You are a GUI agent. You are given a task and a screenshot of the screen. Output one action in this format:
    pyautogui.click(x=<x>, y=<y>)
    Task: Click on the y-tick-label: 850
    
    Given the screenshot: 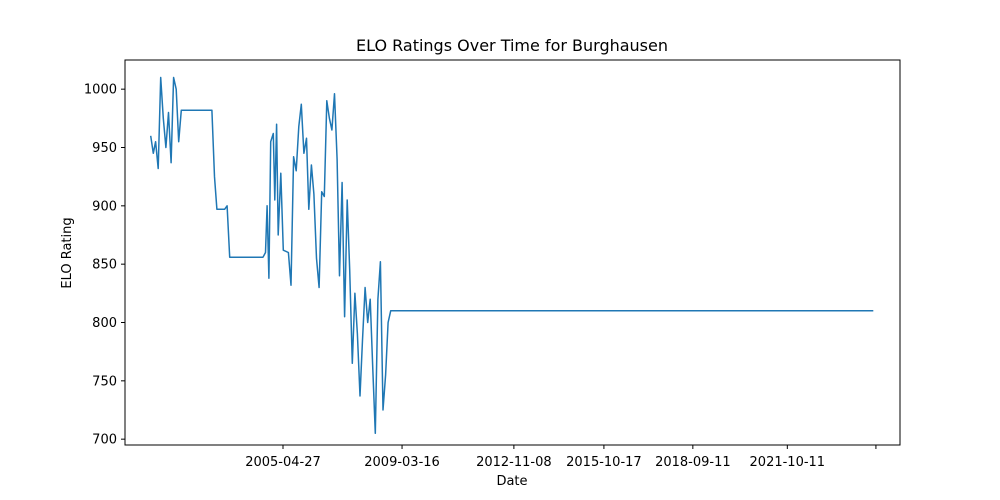 What is the action you would take?
    pyautogui.click(x=104, y=265)
    